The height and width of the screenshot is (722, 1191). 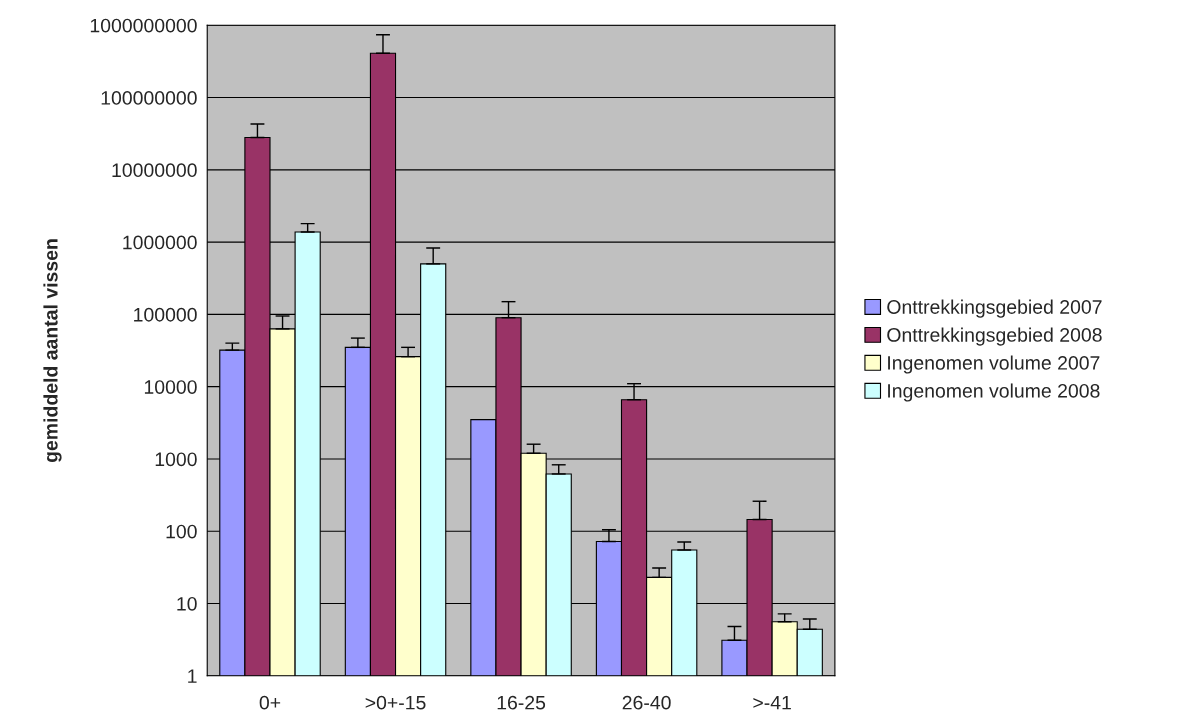 I want to click on y-tick-label: 100000, so click(x=165, y=314).